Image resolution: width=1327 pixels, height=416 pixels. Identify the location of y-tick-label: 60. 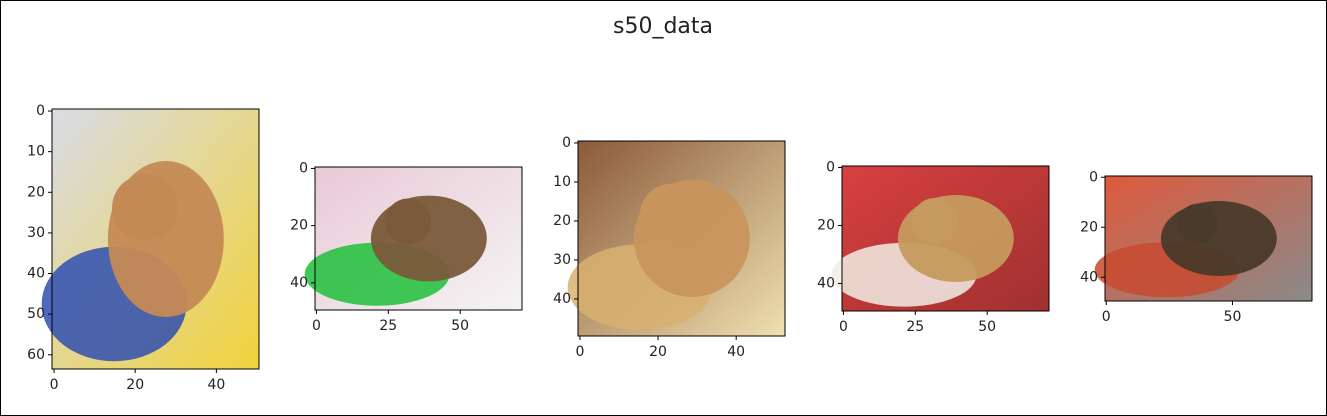
(36, 355).